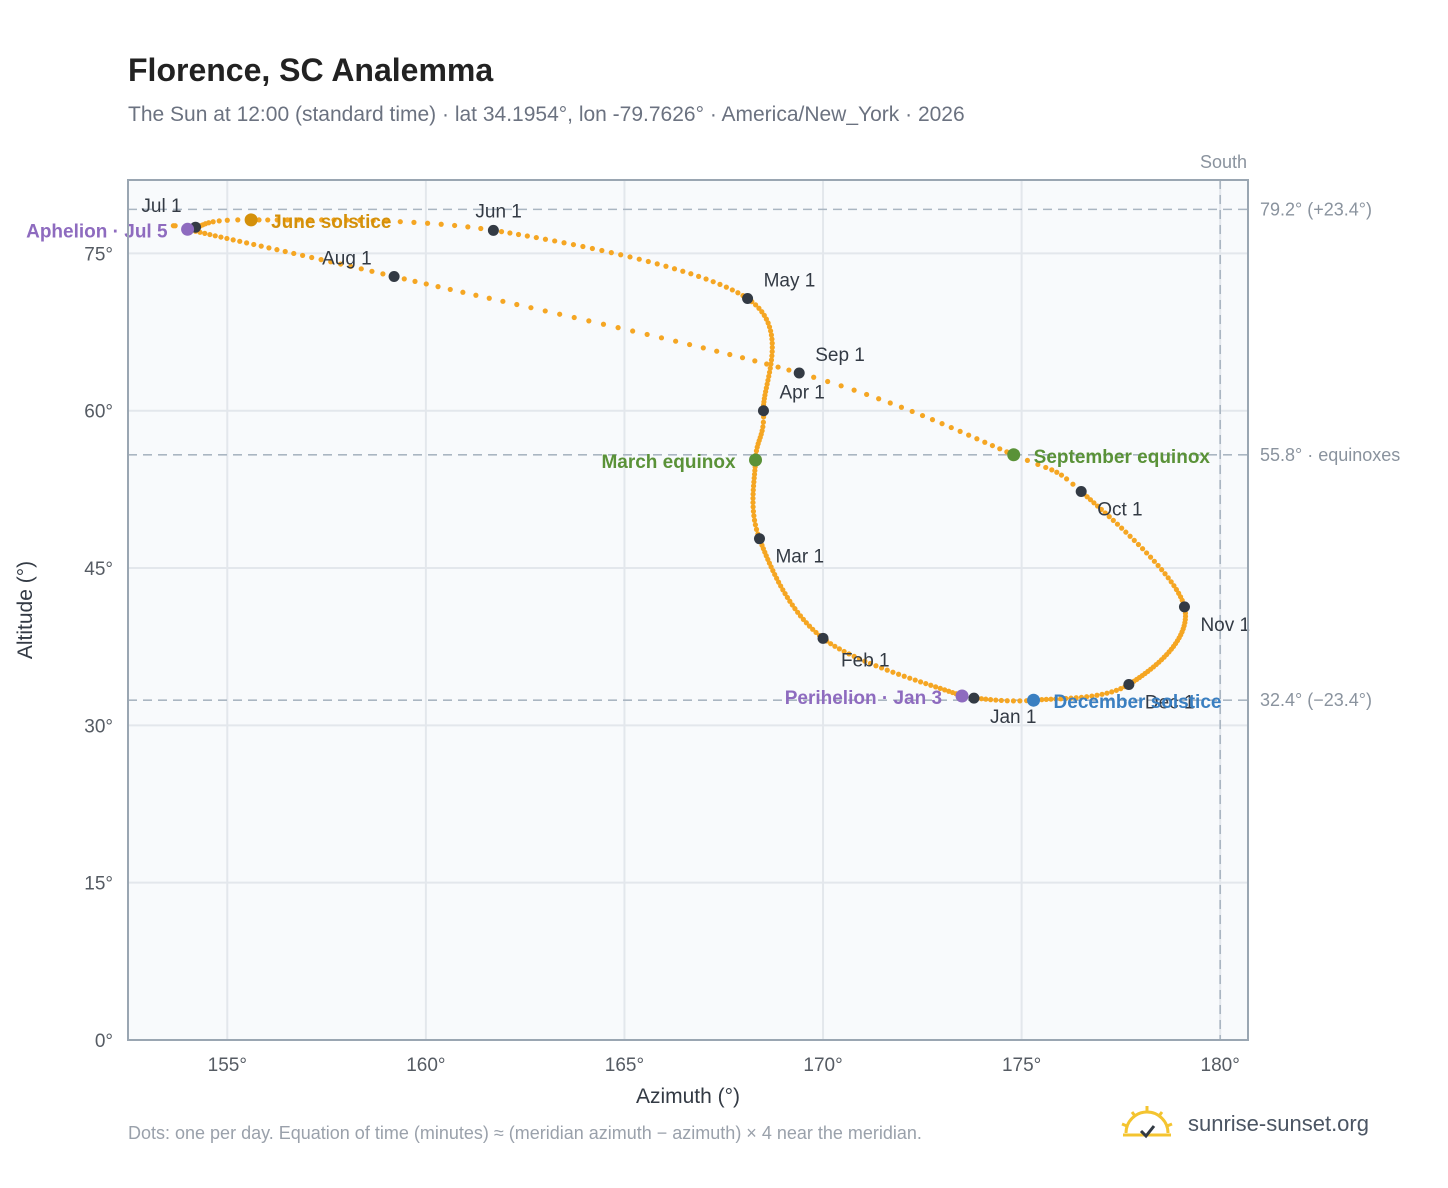  What do you see at coordinates (98, 254) in the screenshot?
I see `y-tick-label: 75°` at bounding box center [98, 254].